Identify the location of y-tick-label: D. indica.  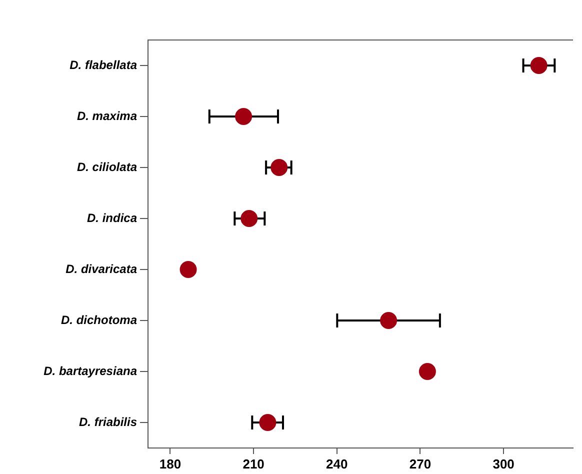
(112, 217).